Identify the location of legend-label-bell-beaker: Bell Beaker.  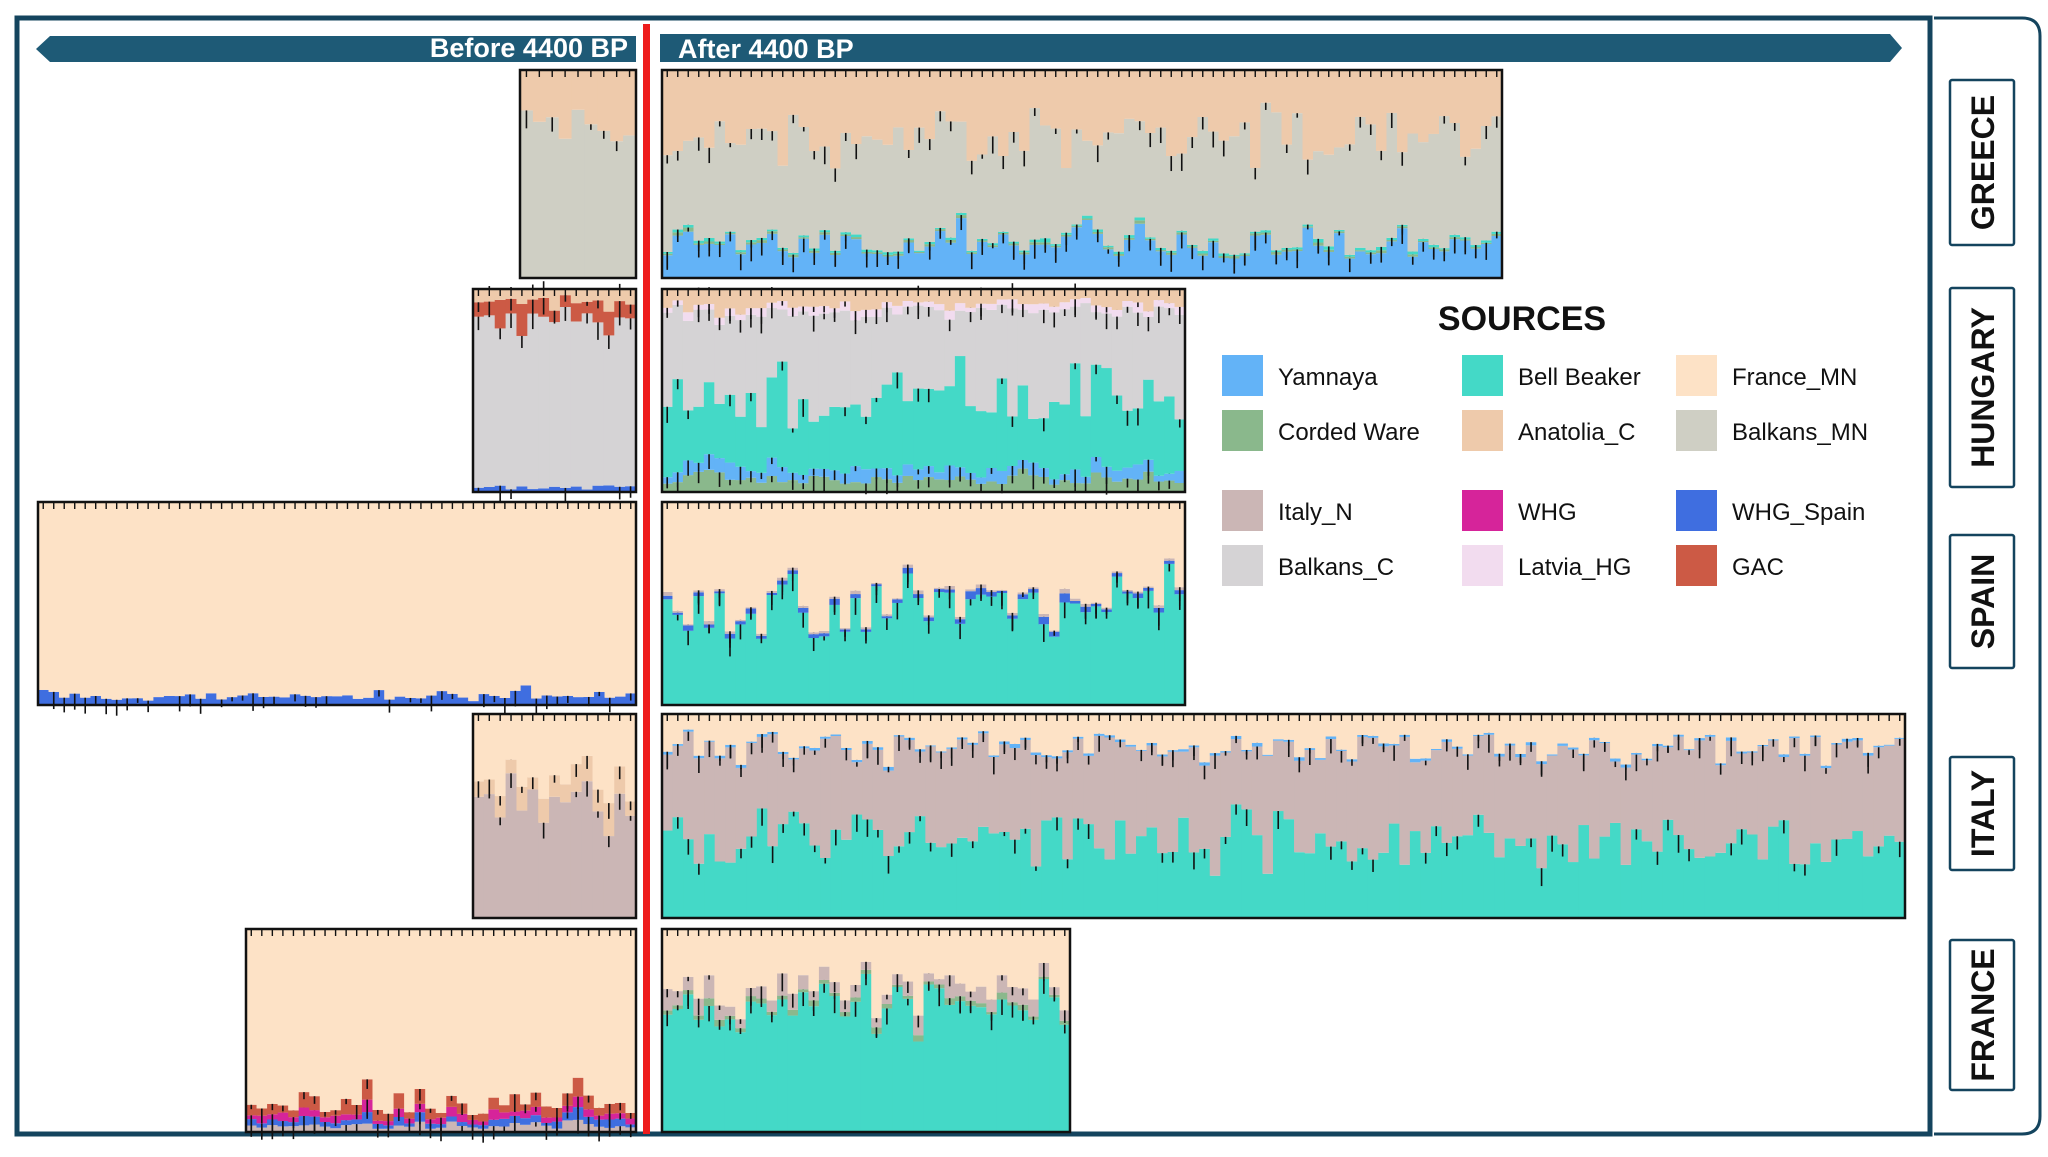
(1579, 377).